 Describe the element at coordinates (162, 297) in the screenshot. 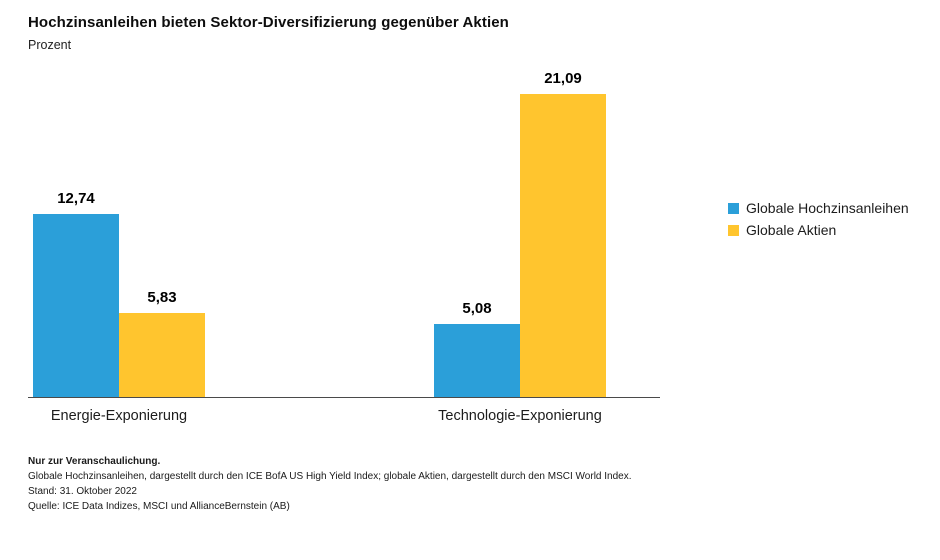

I see `bar-value-label: 5,83` at that location.